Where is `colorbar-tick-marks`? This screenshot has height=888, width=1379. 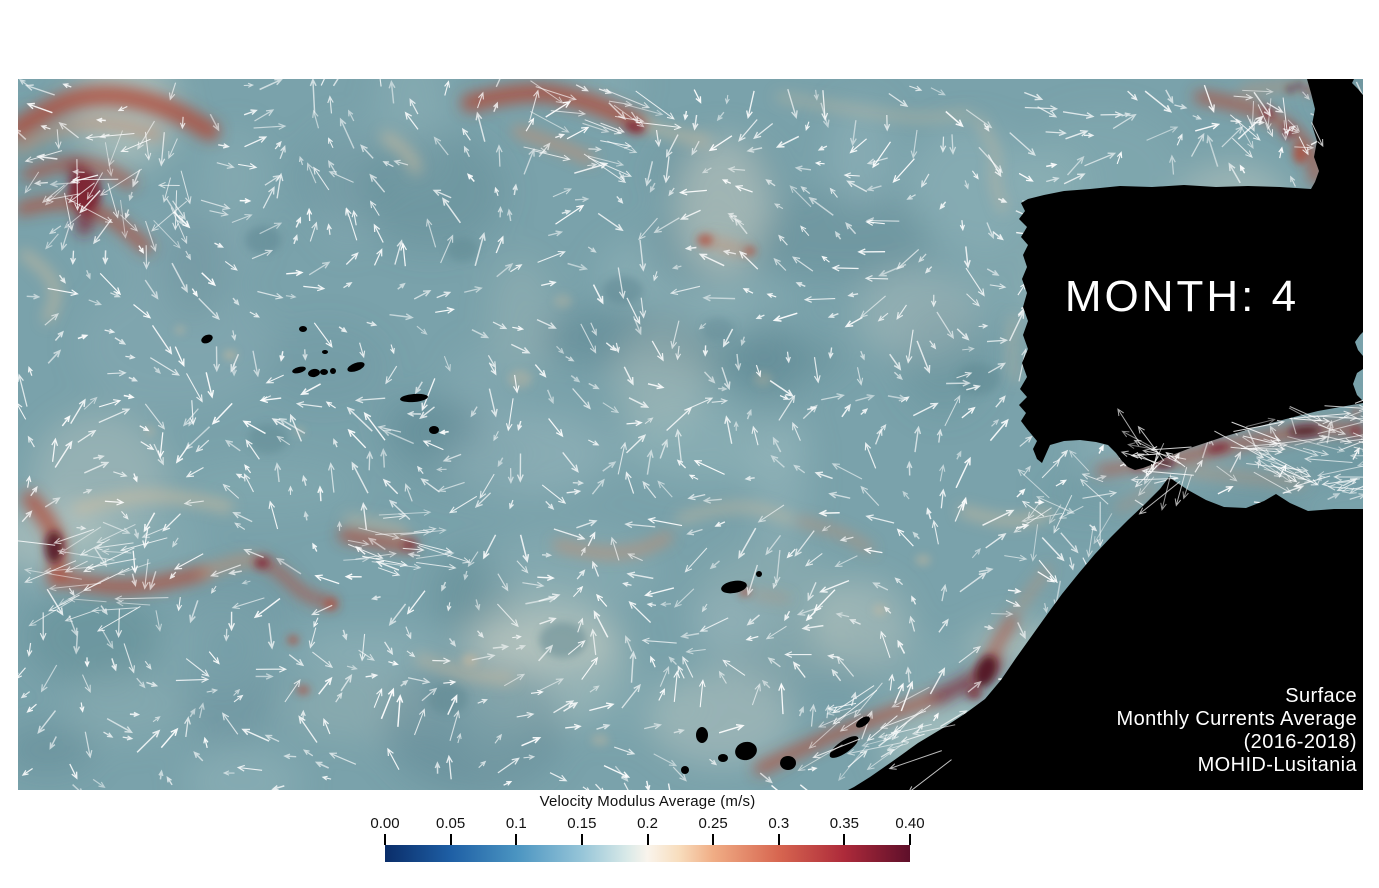
colorbar-tick-marks is located at coordinates (647, 839).